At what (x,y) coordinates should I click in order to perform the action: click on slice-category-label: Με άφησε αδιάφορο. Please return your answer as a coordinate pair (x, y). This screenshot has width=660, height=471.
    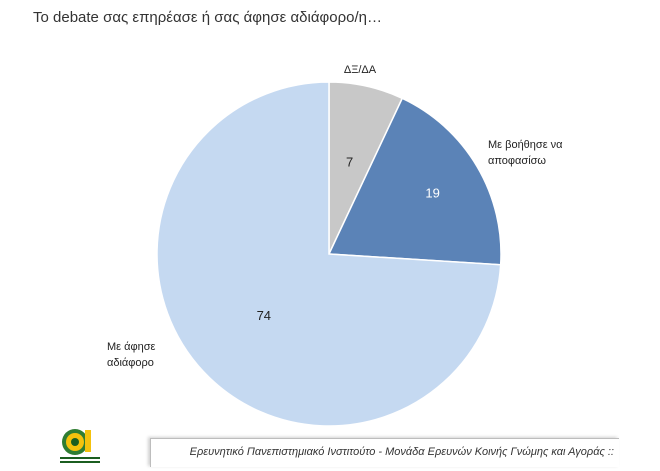
    Looking at the image, I should click on (131, 355).